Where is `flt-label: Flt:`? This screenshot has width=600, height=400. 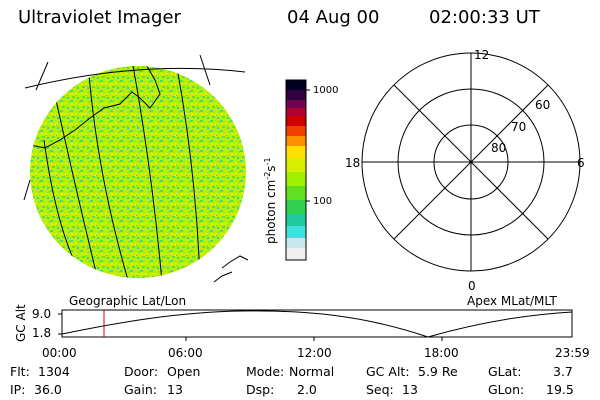 flt-label: Flt: is located at coordinates (20, 371).